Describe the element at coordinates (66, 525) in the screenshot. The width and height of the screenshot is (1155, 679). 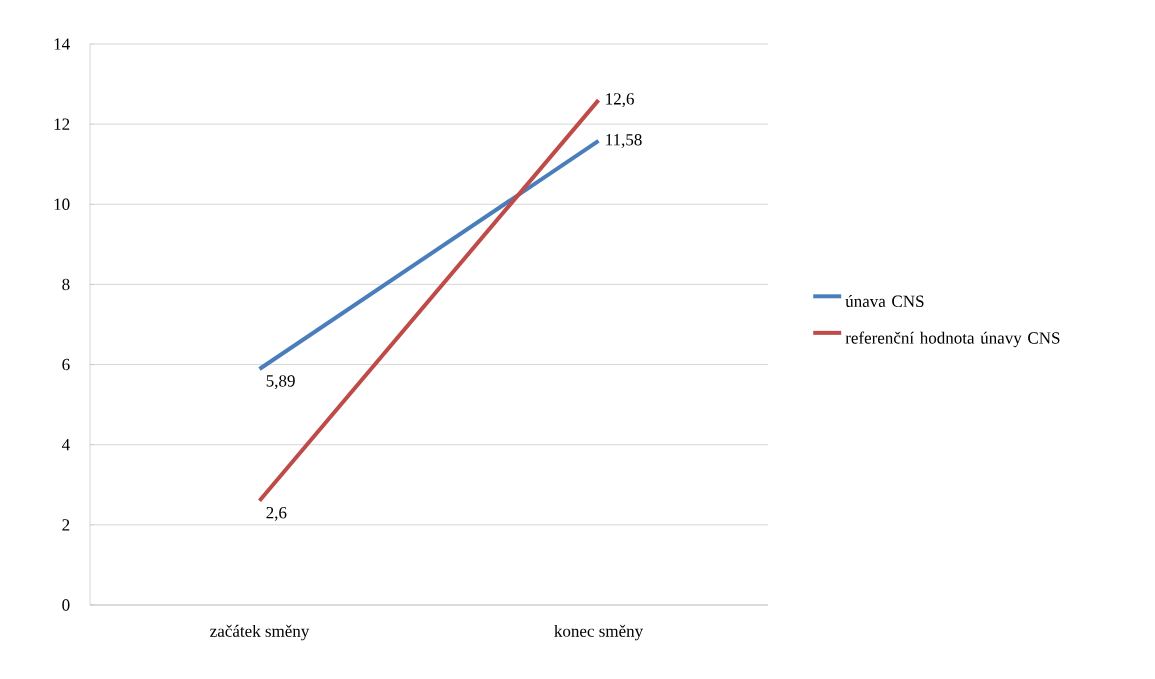
I see `y-tick-label: 2` at that location.